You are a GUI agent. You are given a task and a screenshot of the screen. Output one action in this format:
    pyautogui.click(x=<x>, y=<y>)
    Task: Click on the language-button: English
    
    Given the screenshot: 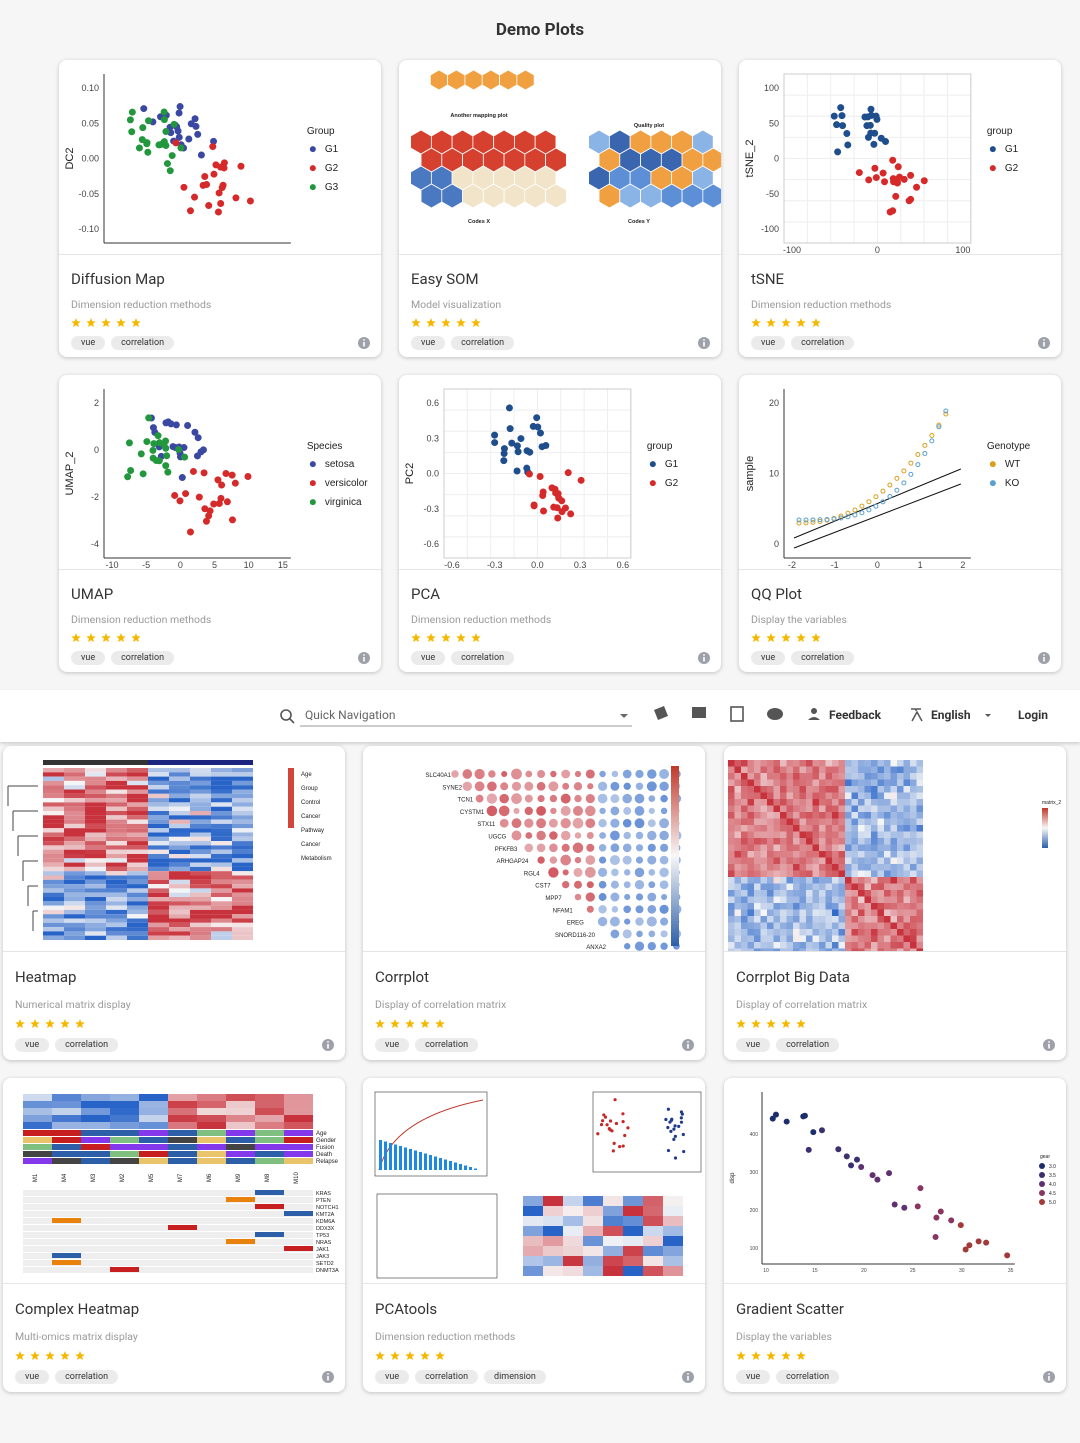 What is the action you would take?
    pyautogui.click(x=951, y=715)
    